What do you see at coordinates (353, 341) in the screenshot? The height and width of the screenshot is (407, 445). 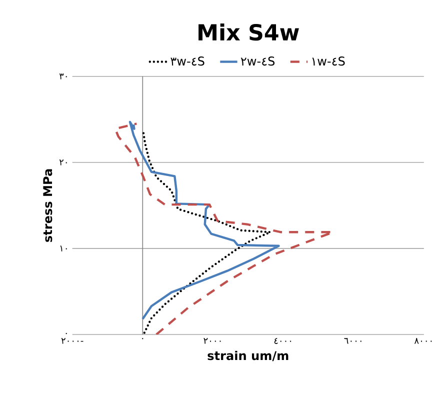 I see `x-tick-label: ٦٠٠٠` at bounding box center [353, 341].